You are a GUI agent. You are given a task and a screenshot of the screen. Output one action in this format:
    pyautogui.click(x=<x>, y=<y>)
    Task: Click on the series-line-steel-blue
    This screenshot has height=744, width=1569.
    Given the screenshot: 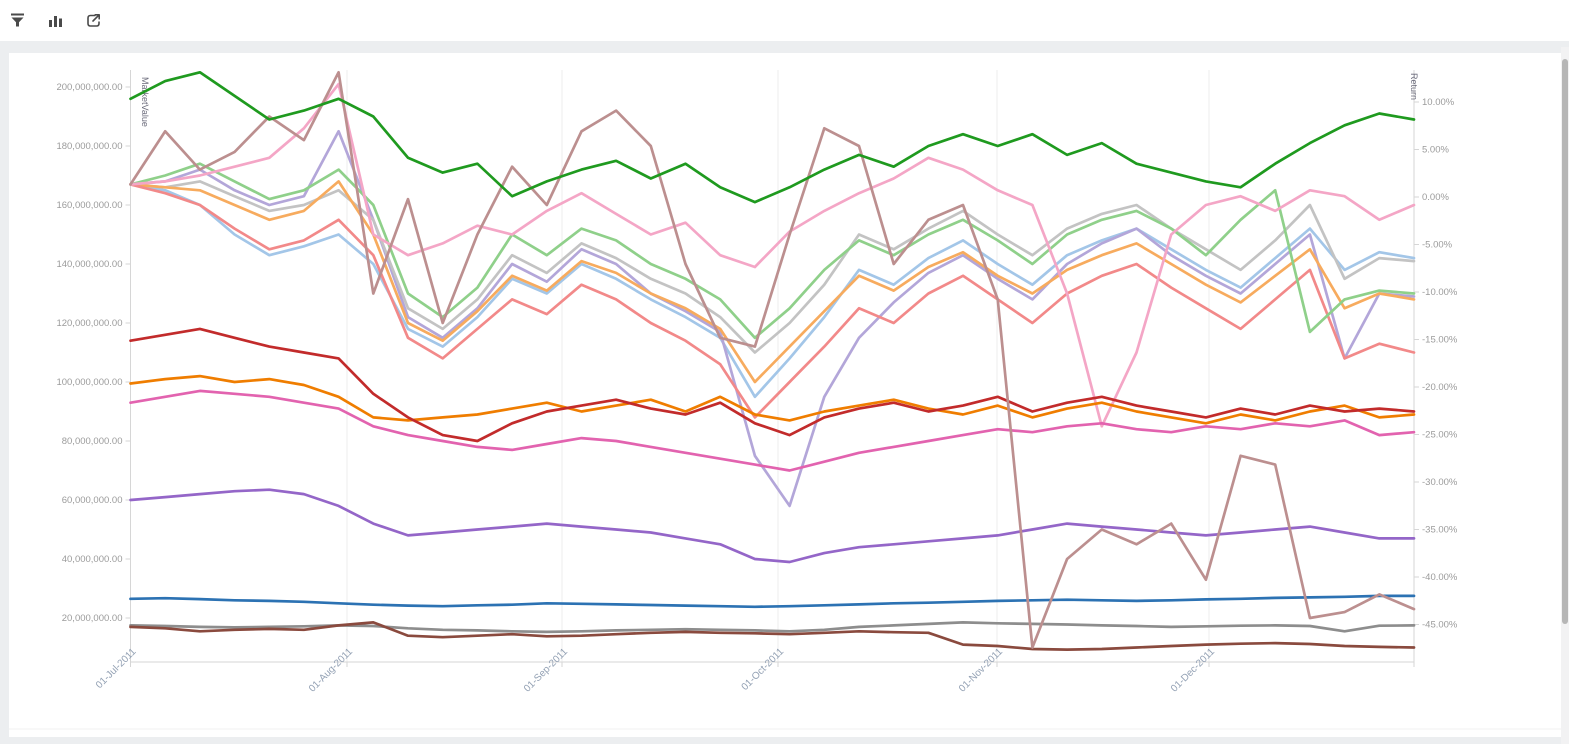 What is the action you would take?
    pyautogui.click(x=772, y=601)
    